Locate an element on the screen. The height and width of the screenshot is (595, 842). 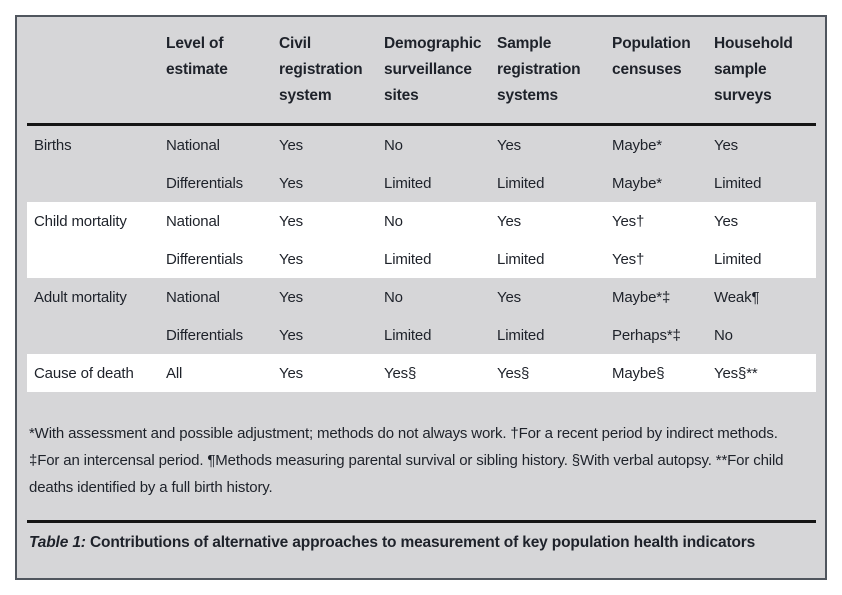
column-header-demographic-surveillance: Demographic surveillance sites is located at coordinates (433, 76).